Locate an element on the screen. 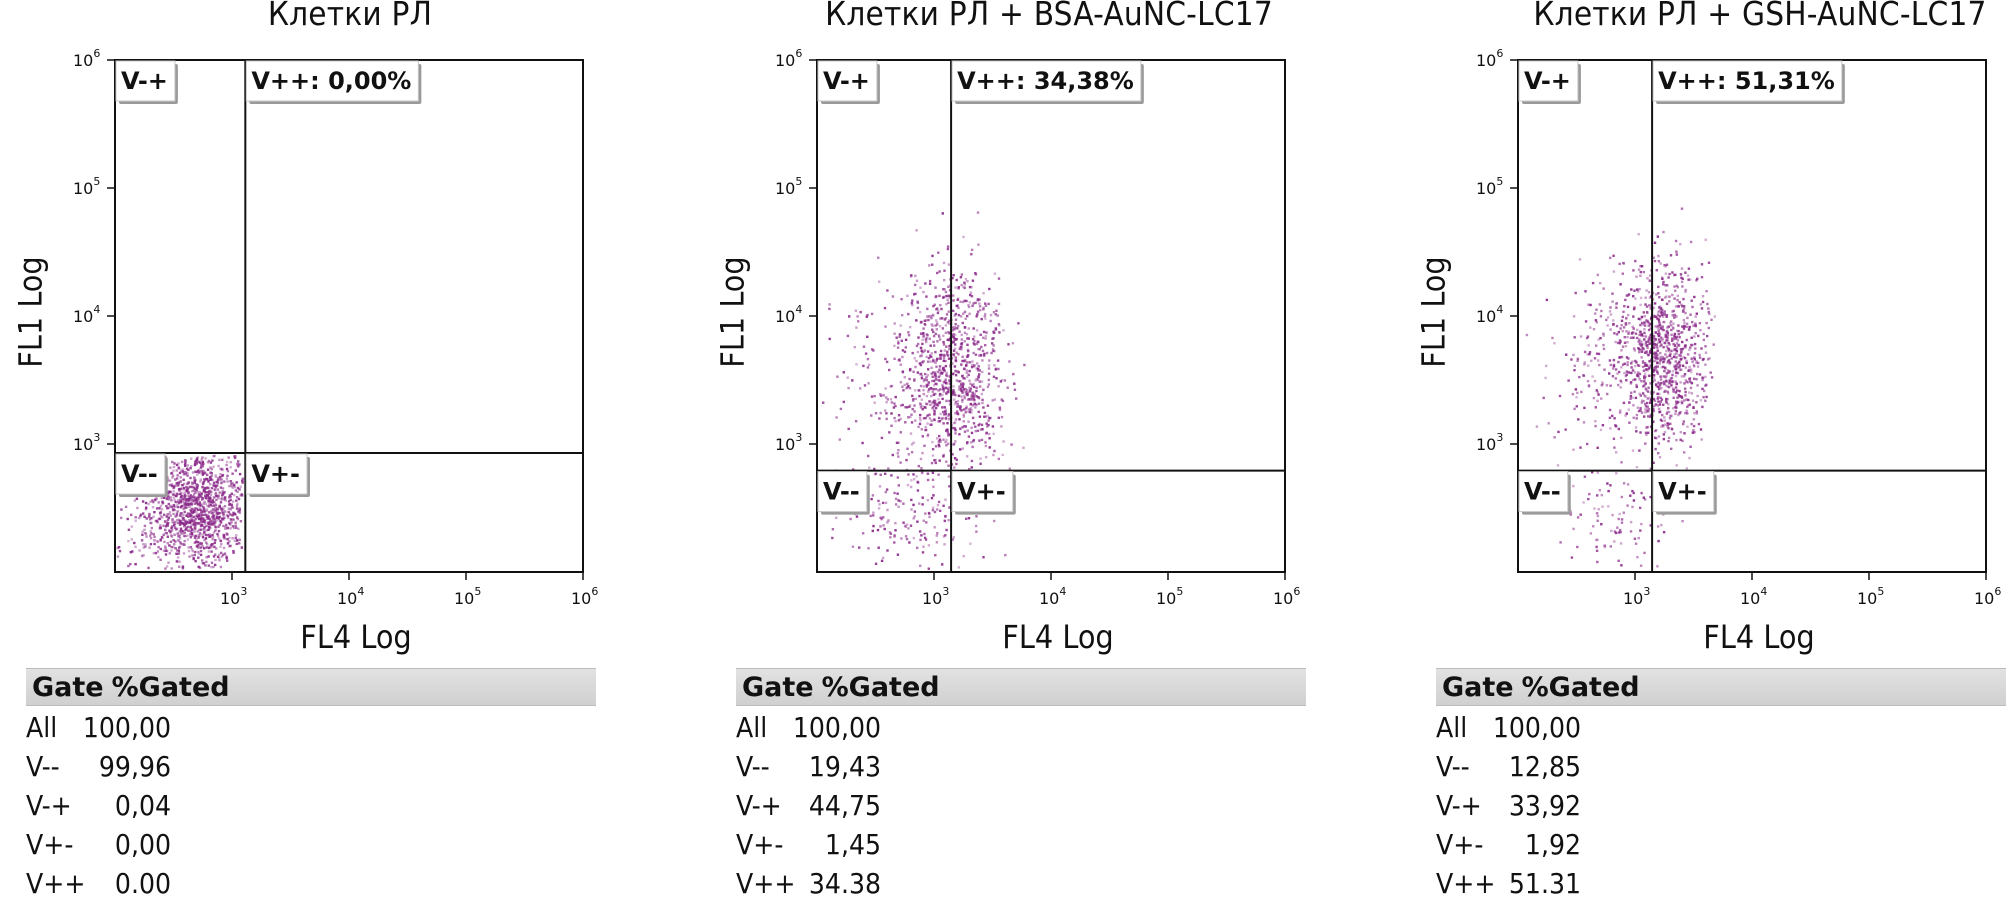  y-tick-label: 106 is located at coordinates (788, 58).